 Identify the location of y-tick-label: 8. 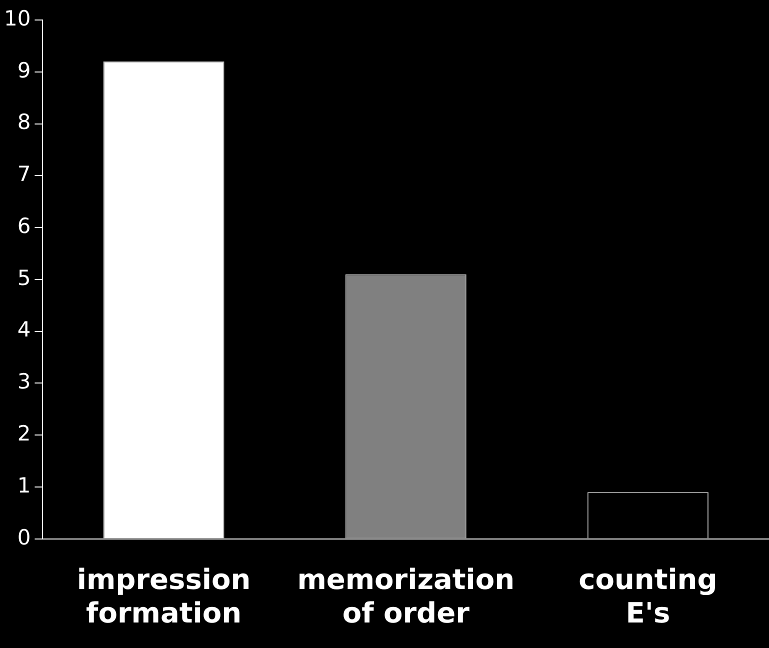
(24, 122).